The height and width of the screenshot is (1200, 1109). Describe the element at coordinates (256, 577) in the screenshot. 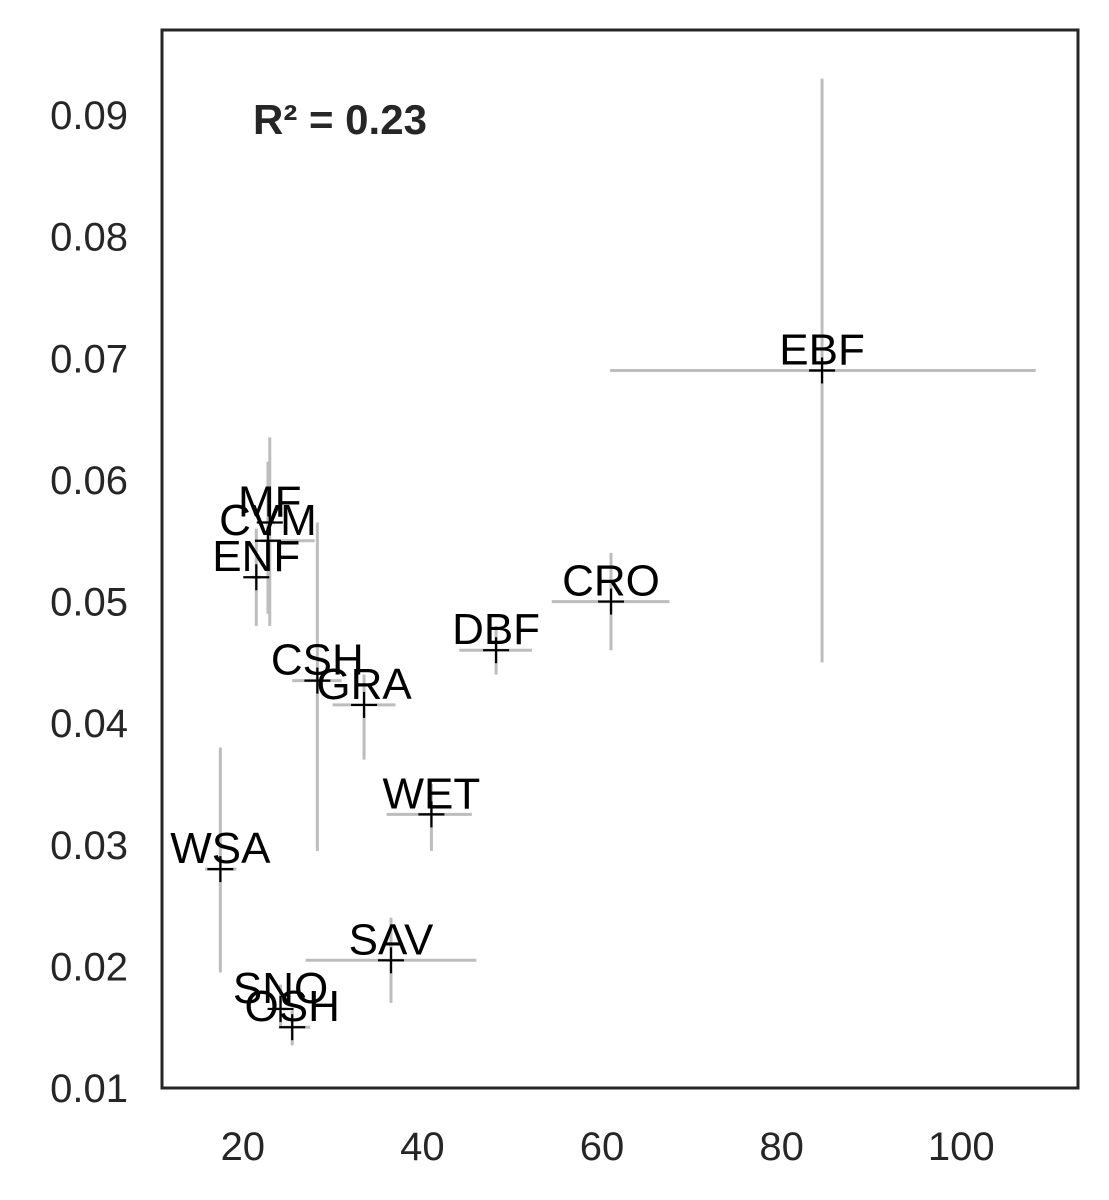

I see `point-marker-enf` at that location.